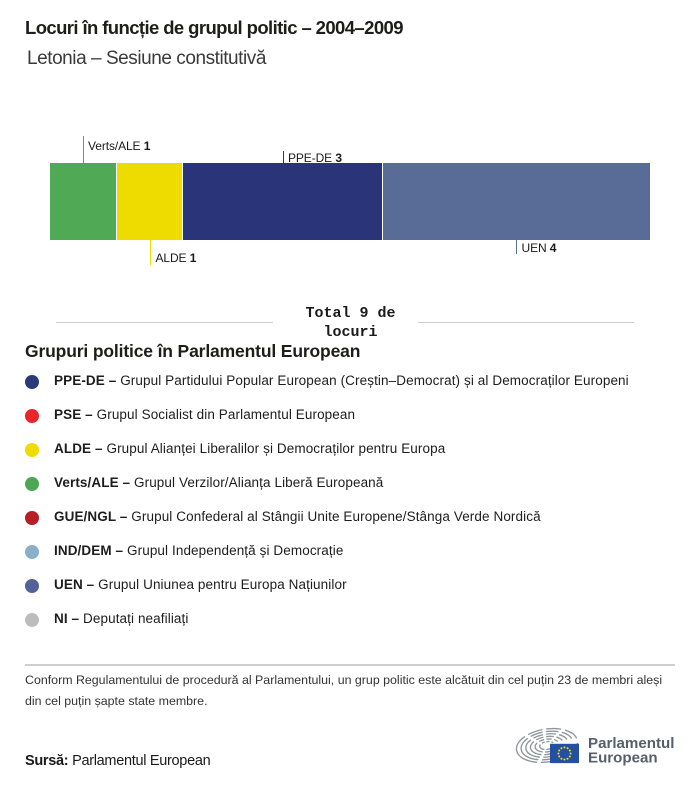  What do you see at coordinates (631, 743) in the screenshot?
I see `svg-text: Parlamentul` at bounding box center [631, 743].